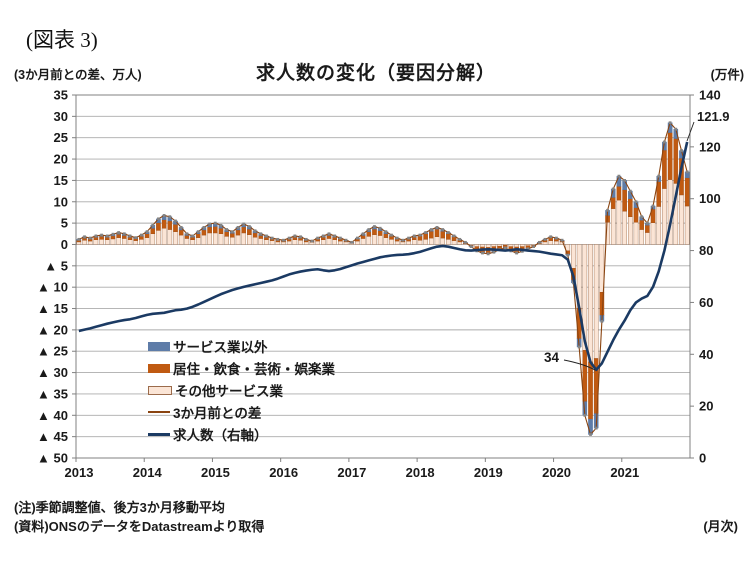 The width and height of the screenshot is (752, 567). Describe the element at coordinates (220, 347) in the screenshot. I see `legend-label-non-services: サービス業以外` at that location.